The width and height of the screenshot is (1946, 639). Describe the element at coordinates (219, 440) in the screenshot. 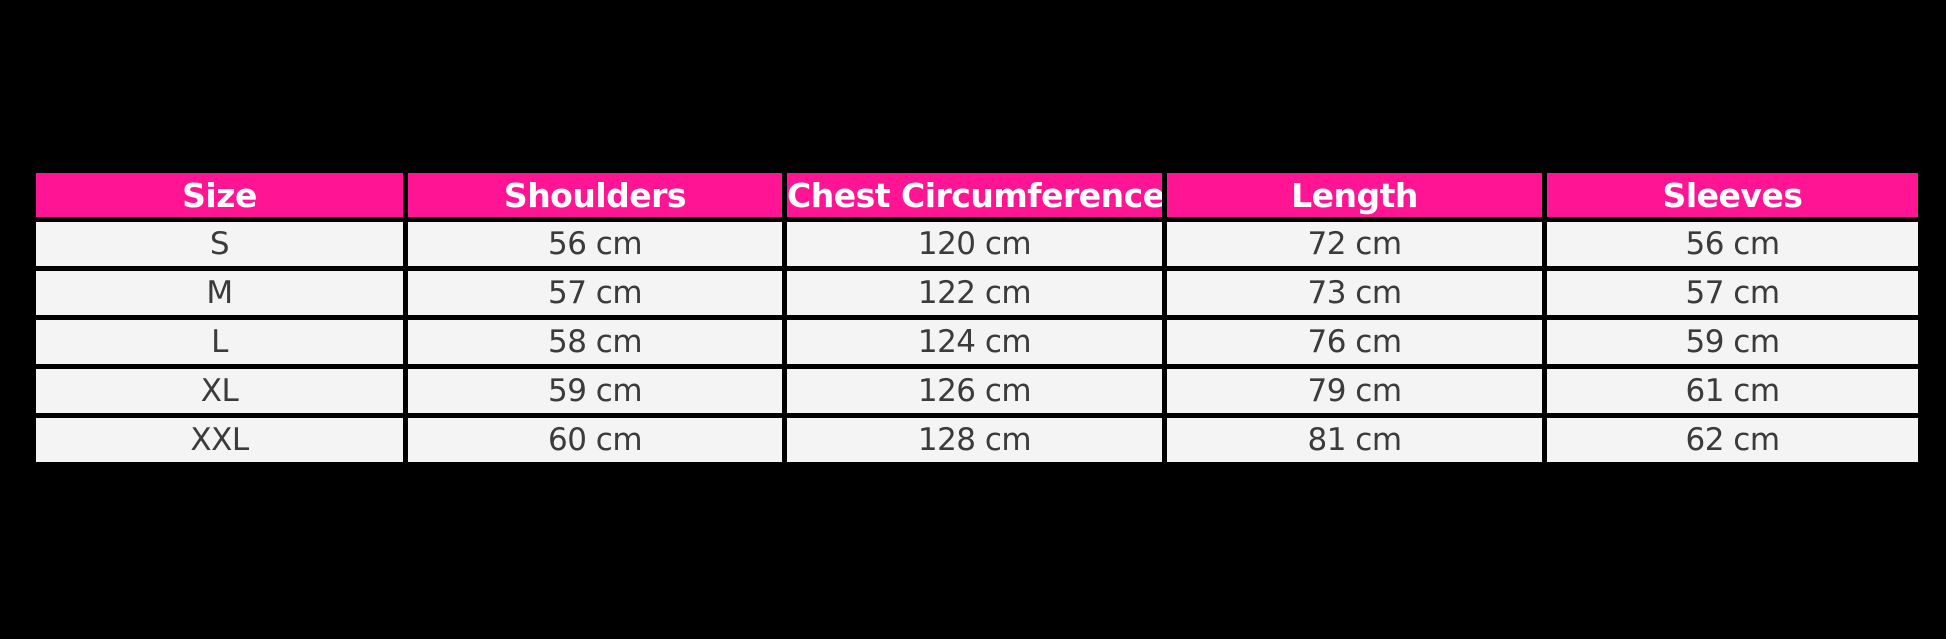

I see `cell-size: XXL` at that location.